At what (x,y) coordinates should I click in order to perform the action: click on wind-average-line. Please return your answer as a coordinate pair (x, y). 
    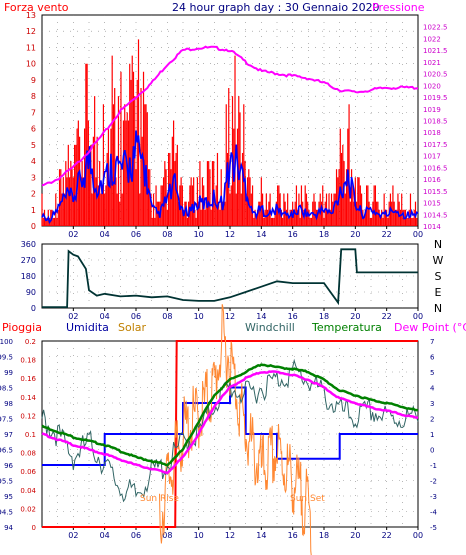
    Looking at the image, I should click on (230, 177).